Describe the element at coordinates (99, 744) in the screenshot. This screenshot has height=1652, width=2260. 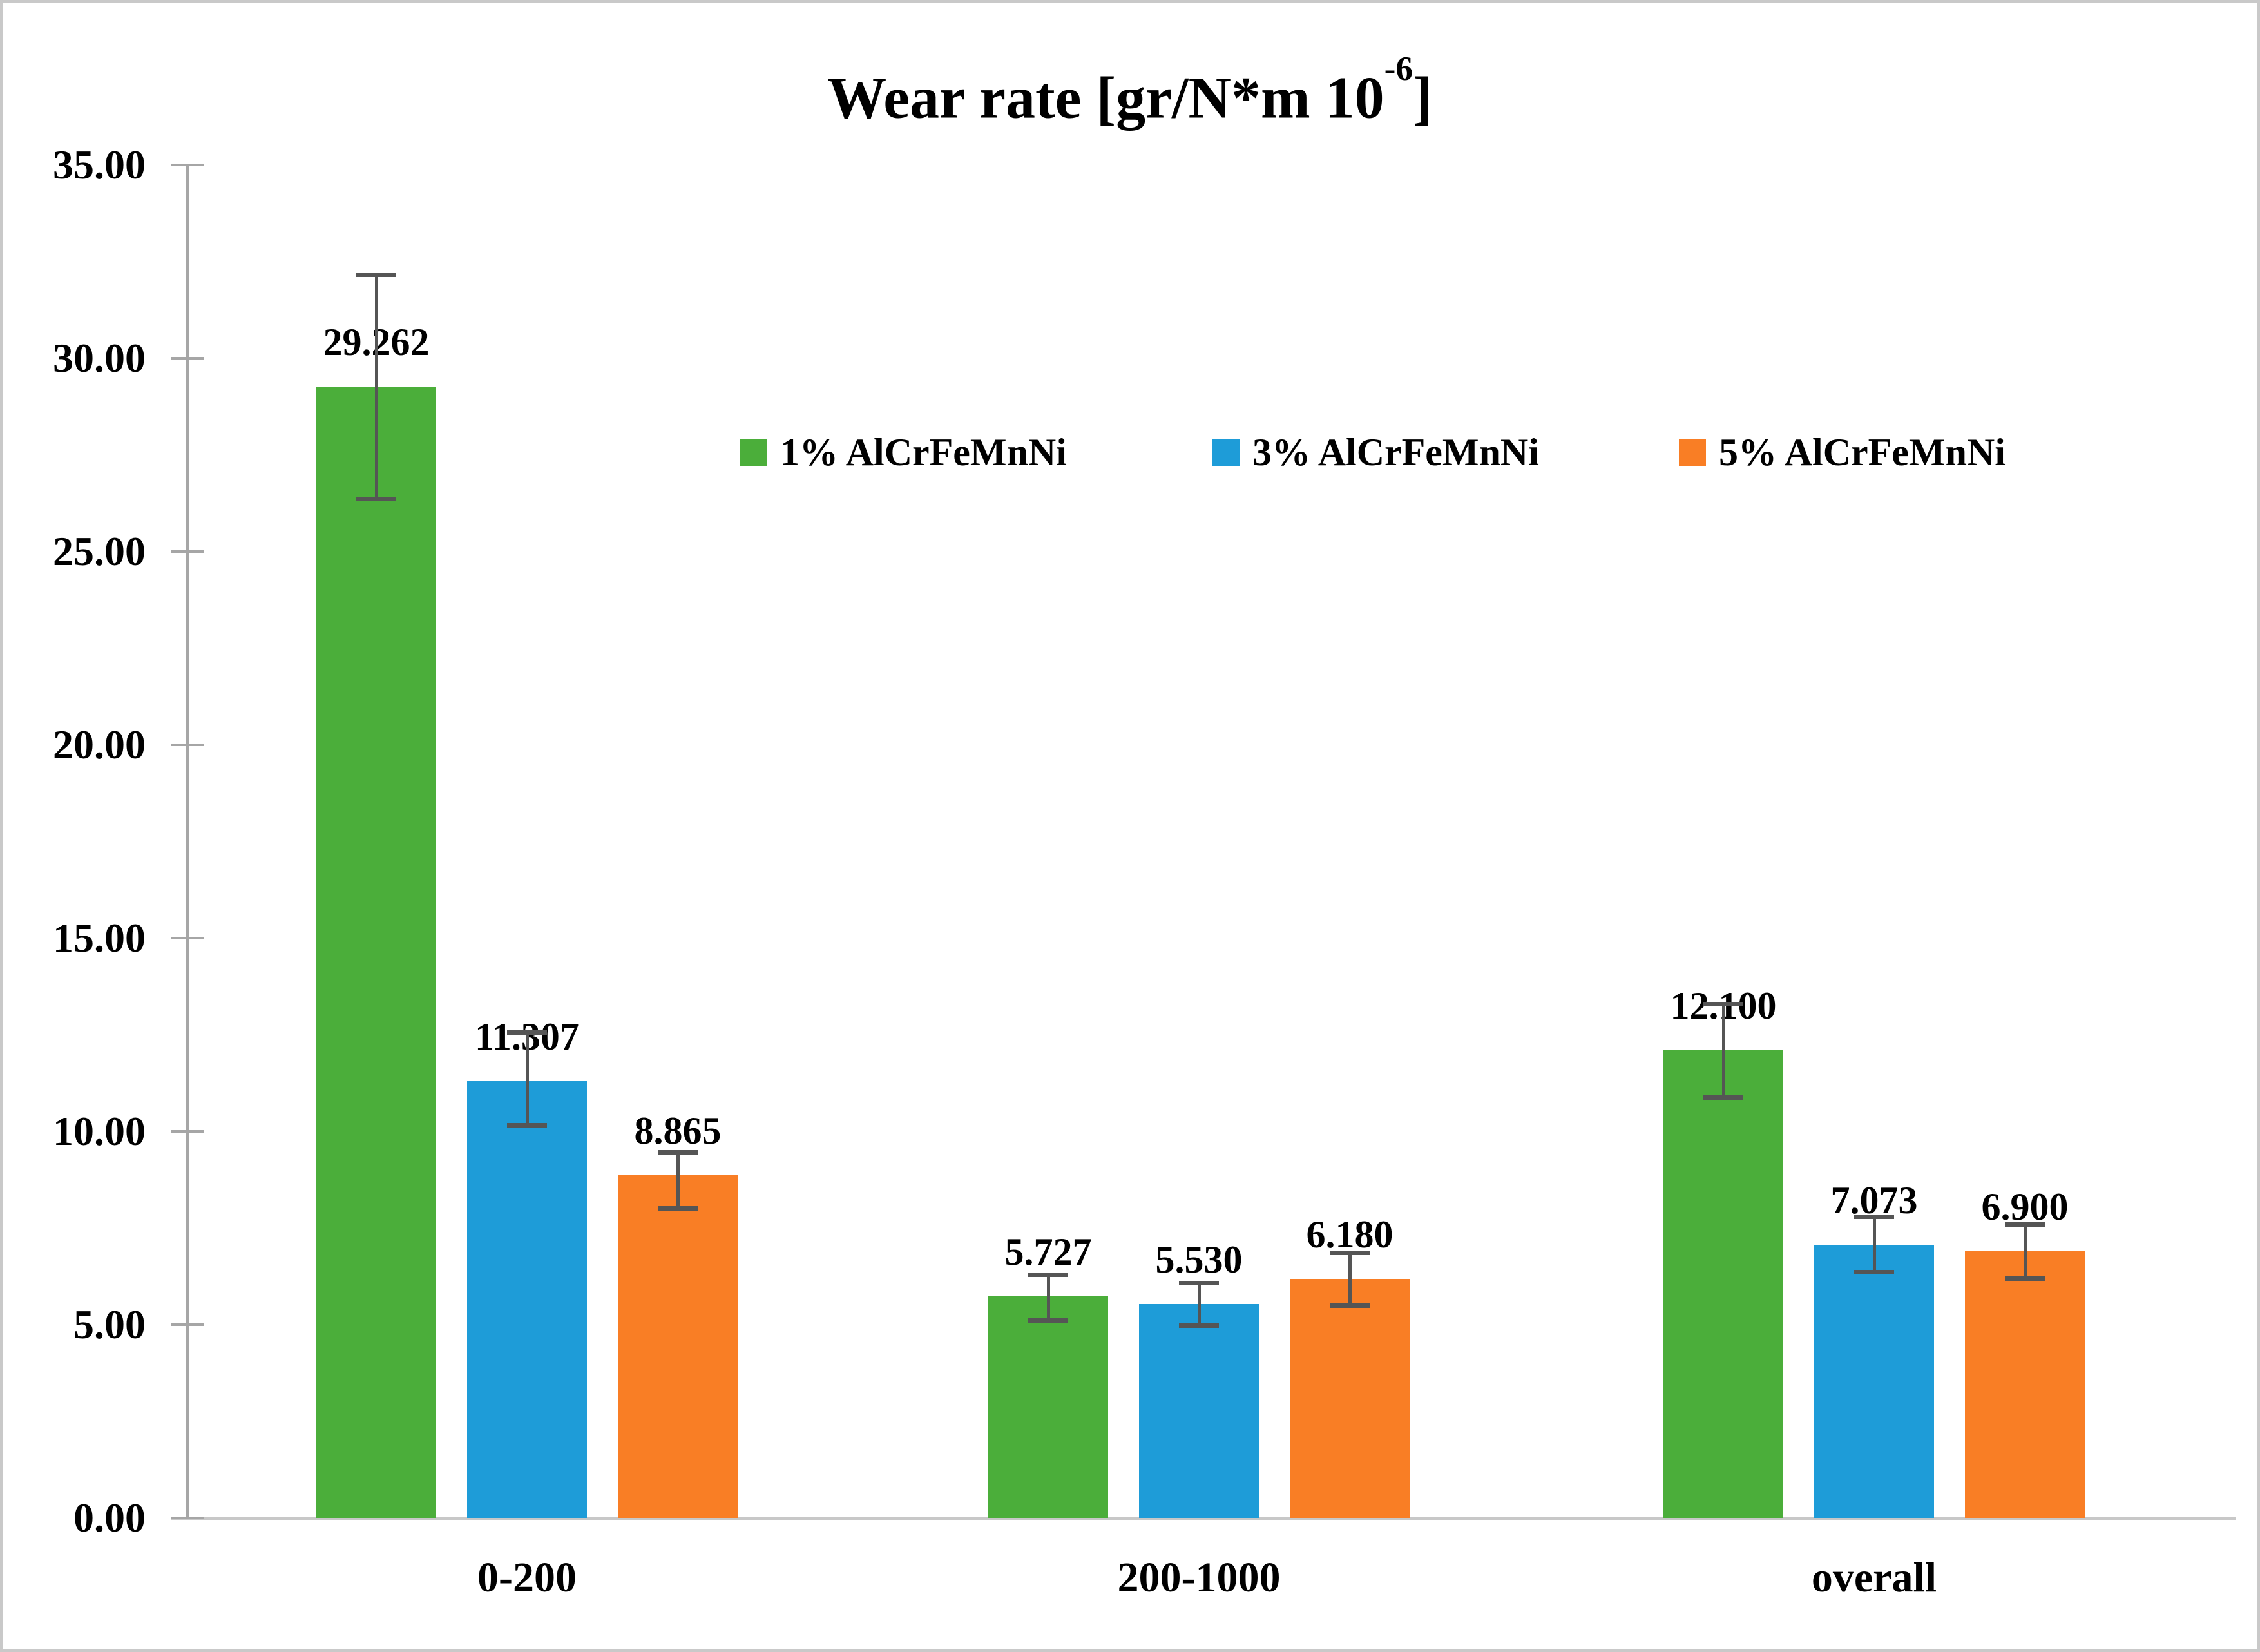
I see `y-axis-tick-label: 20.00` at that location.